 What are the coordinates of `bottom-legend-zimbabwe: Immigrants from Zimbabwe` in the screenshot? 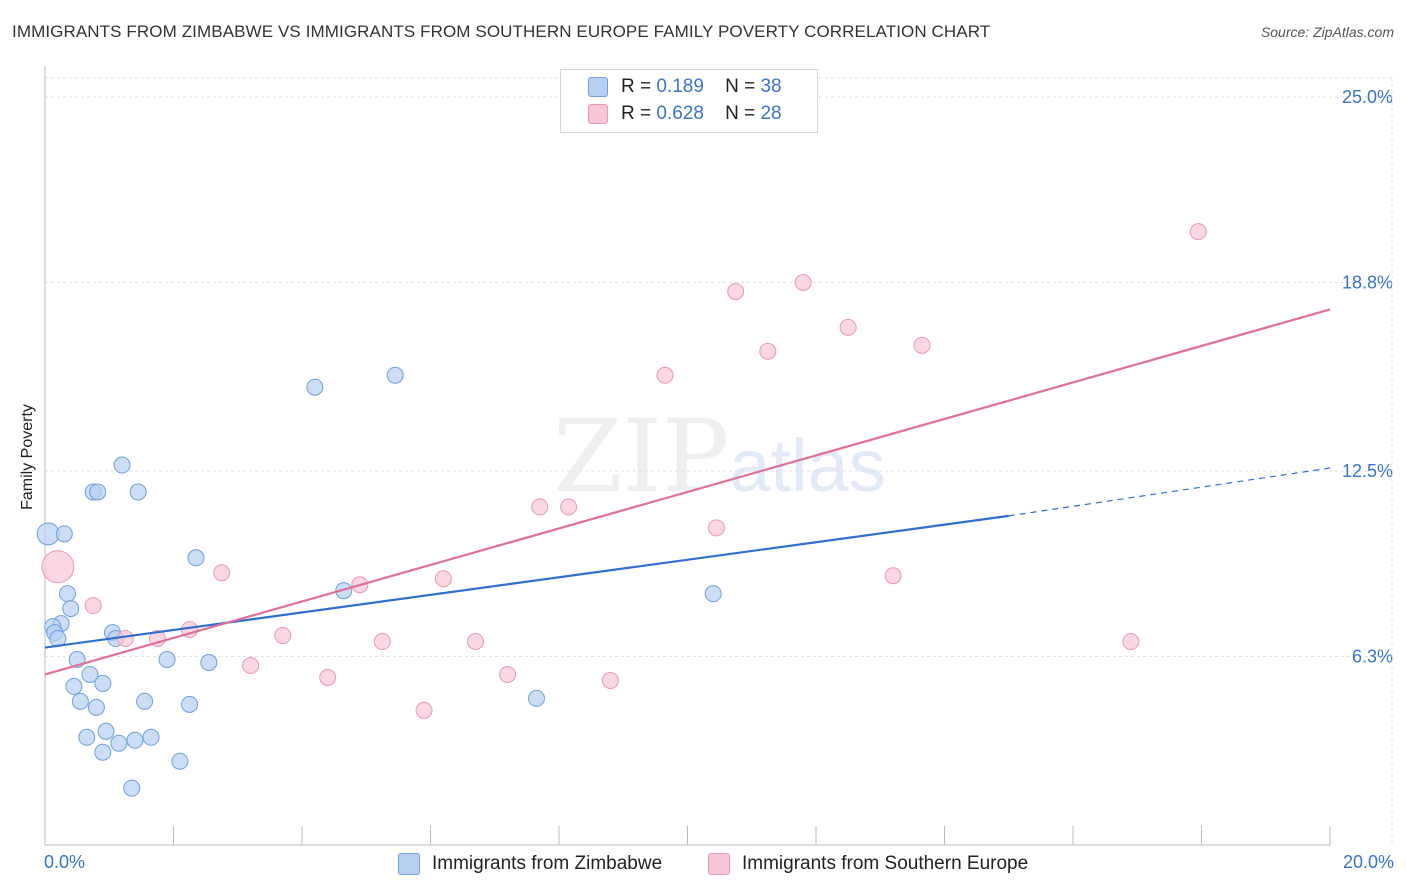 It's located at (530, 864).